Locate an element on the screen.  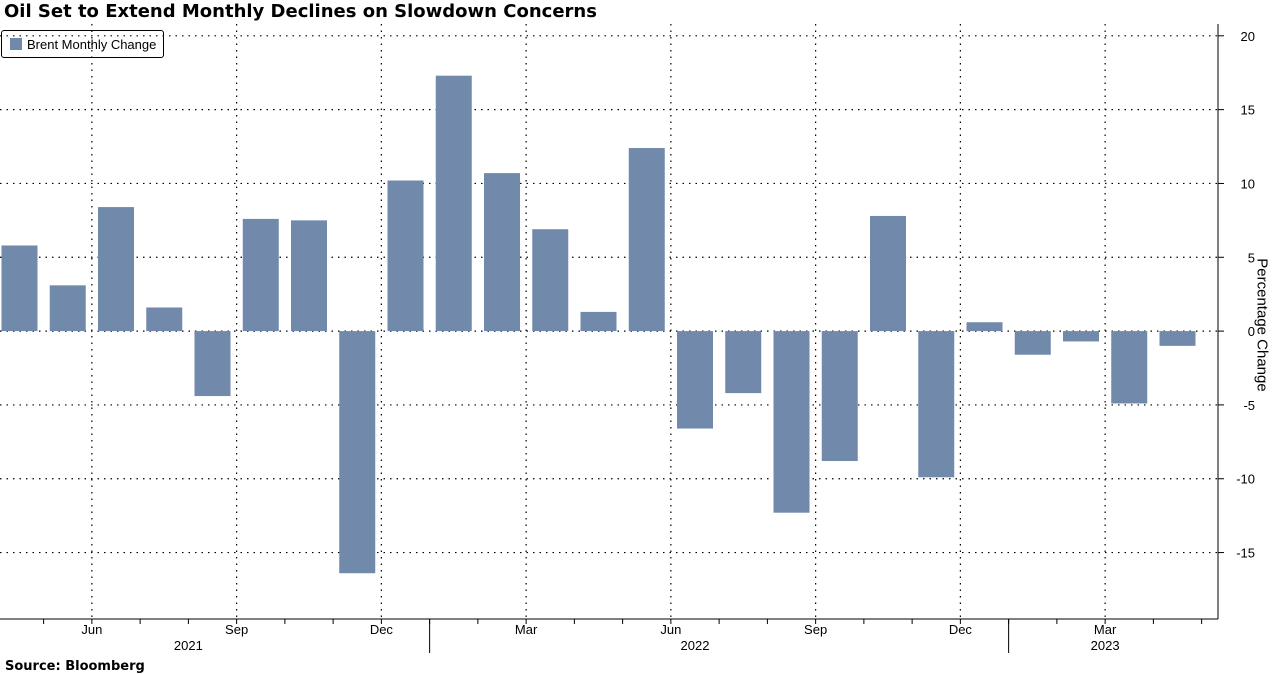
legend: Brent Monthly Change is located at coordinates (83, 44).